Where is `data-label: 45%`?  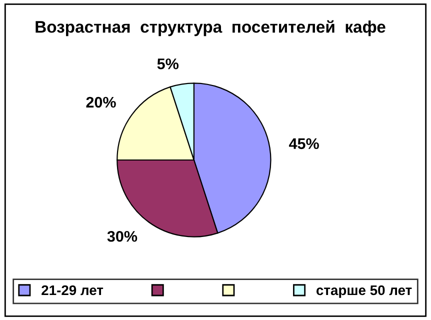 data-label: 45% is located at coordinates (304, 144).